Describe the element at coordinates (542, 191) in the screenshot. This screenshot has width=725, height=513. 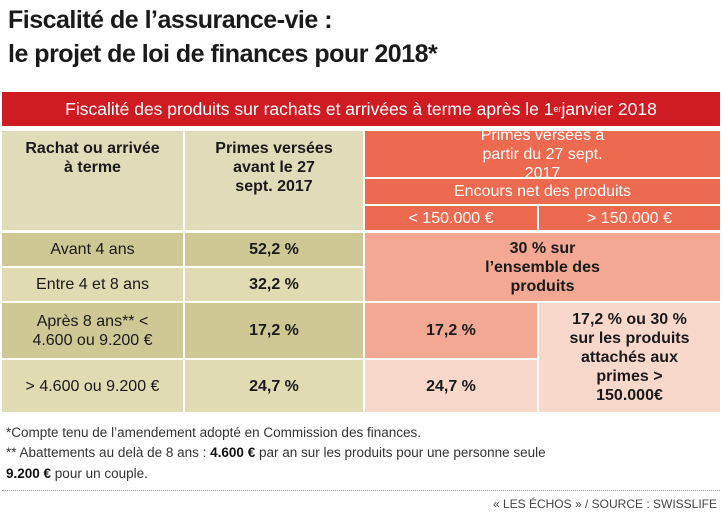
I see `header-sub: Encours net des produits` at that location.